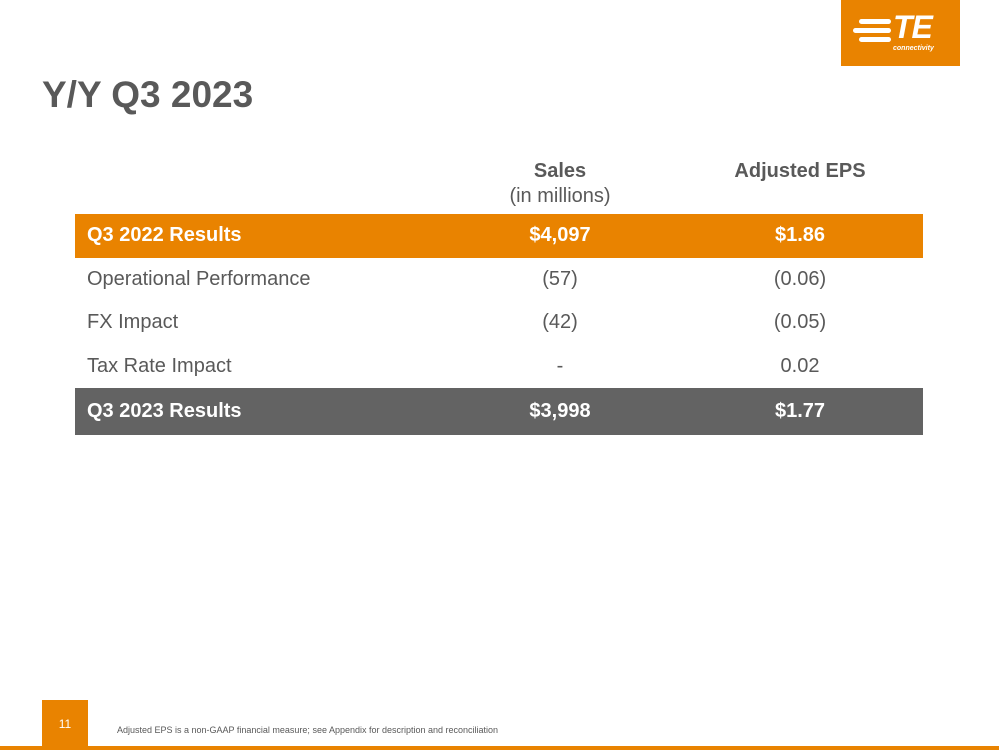 The height and width of the screenshot is (750, 999). I want to click on logo: TE connectivity, so click(900, 33).